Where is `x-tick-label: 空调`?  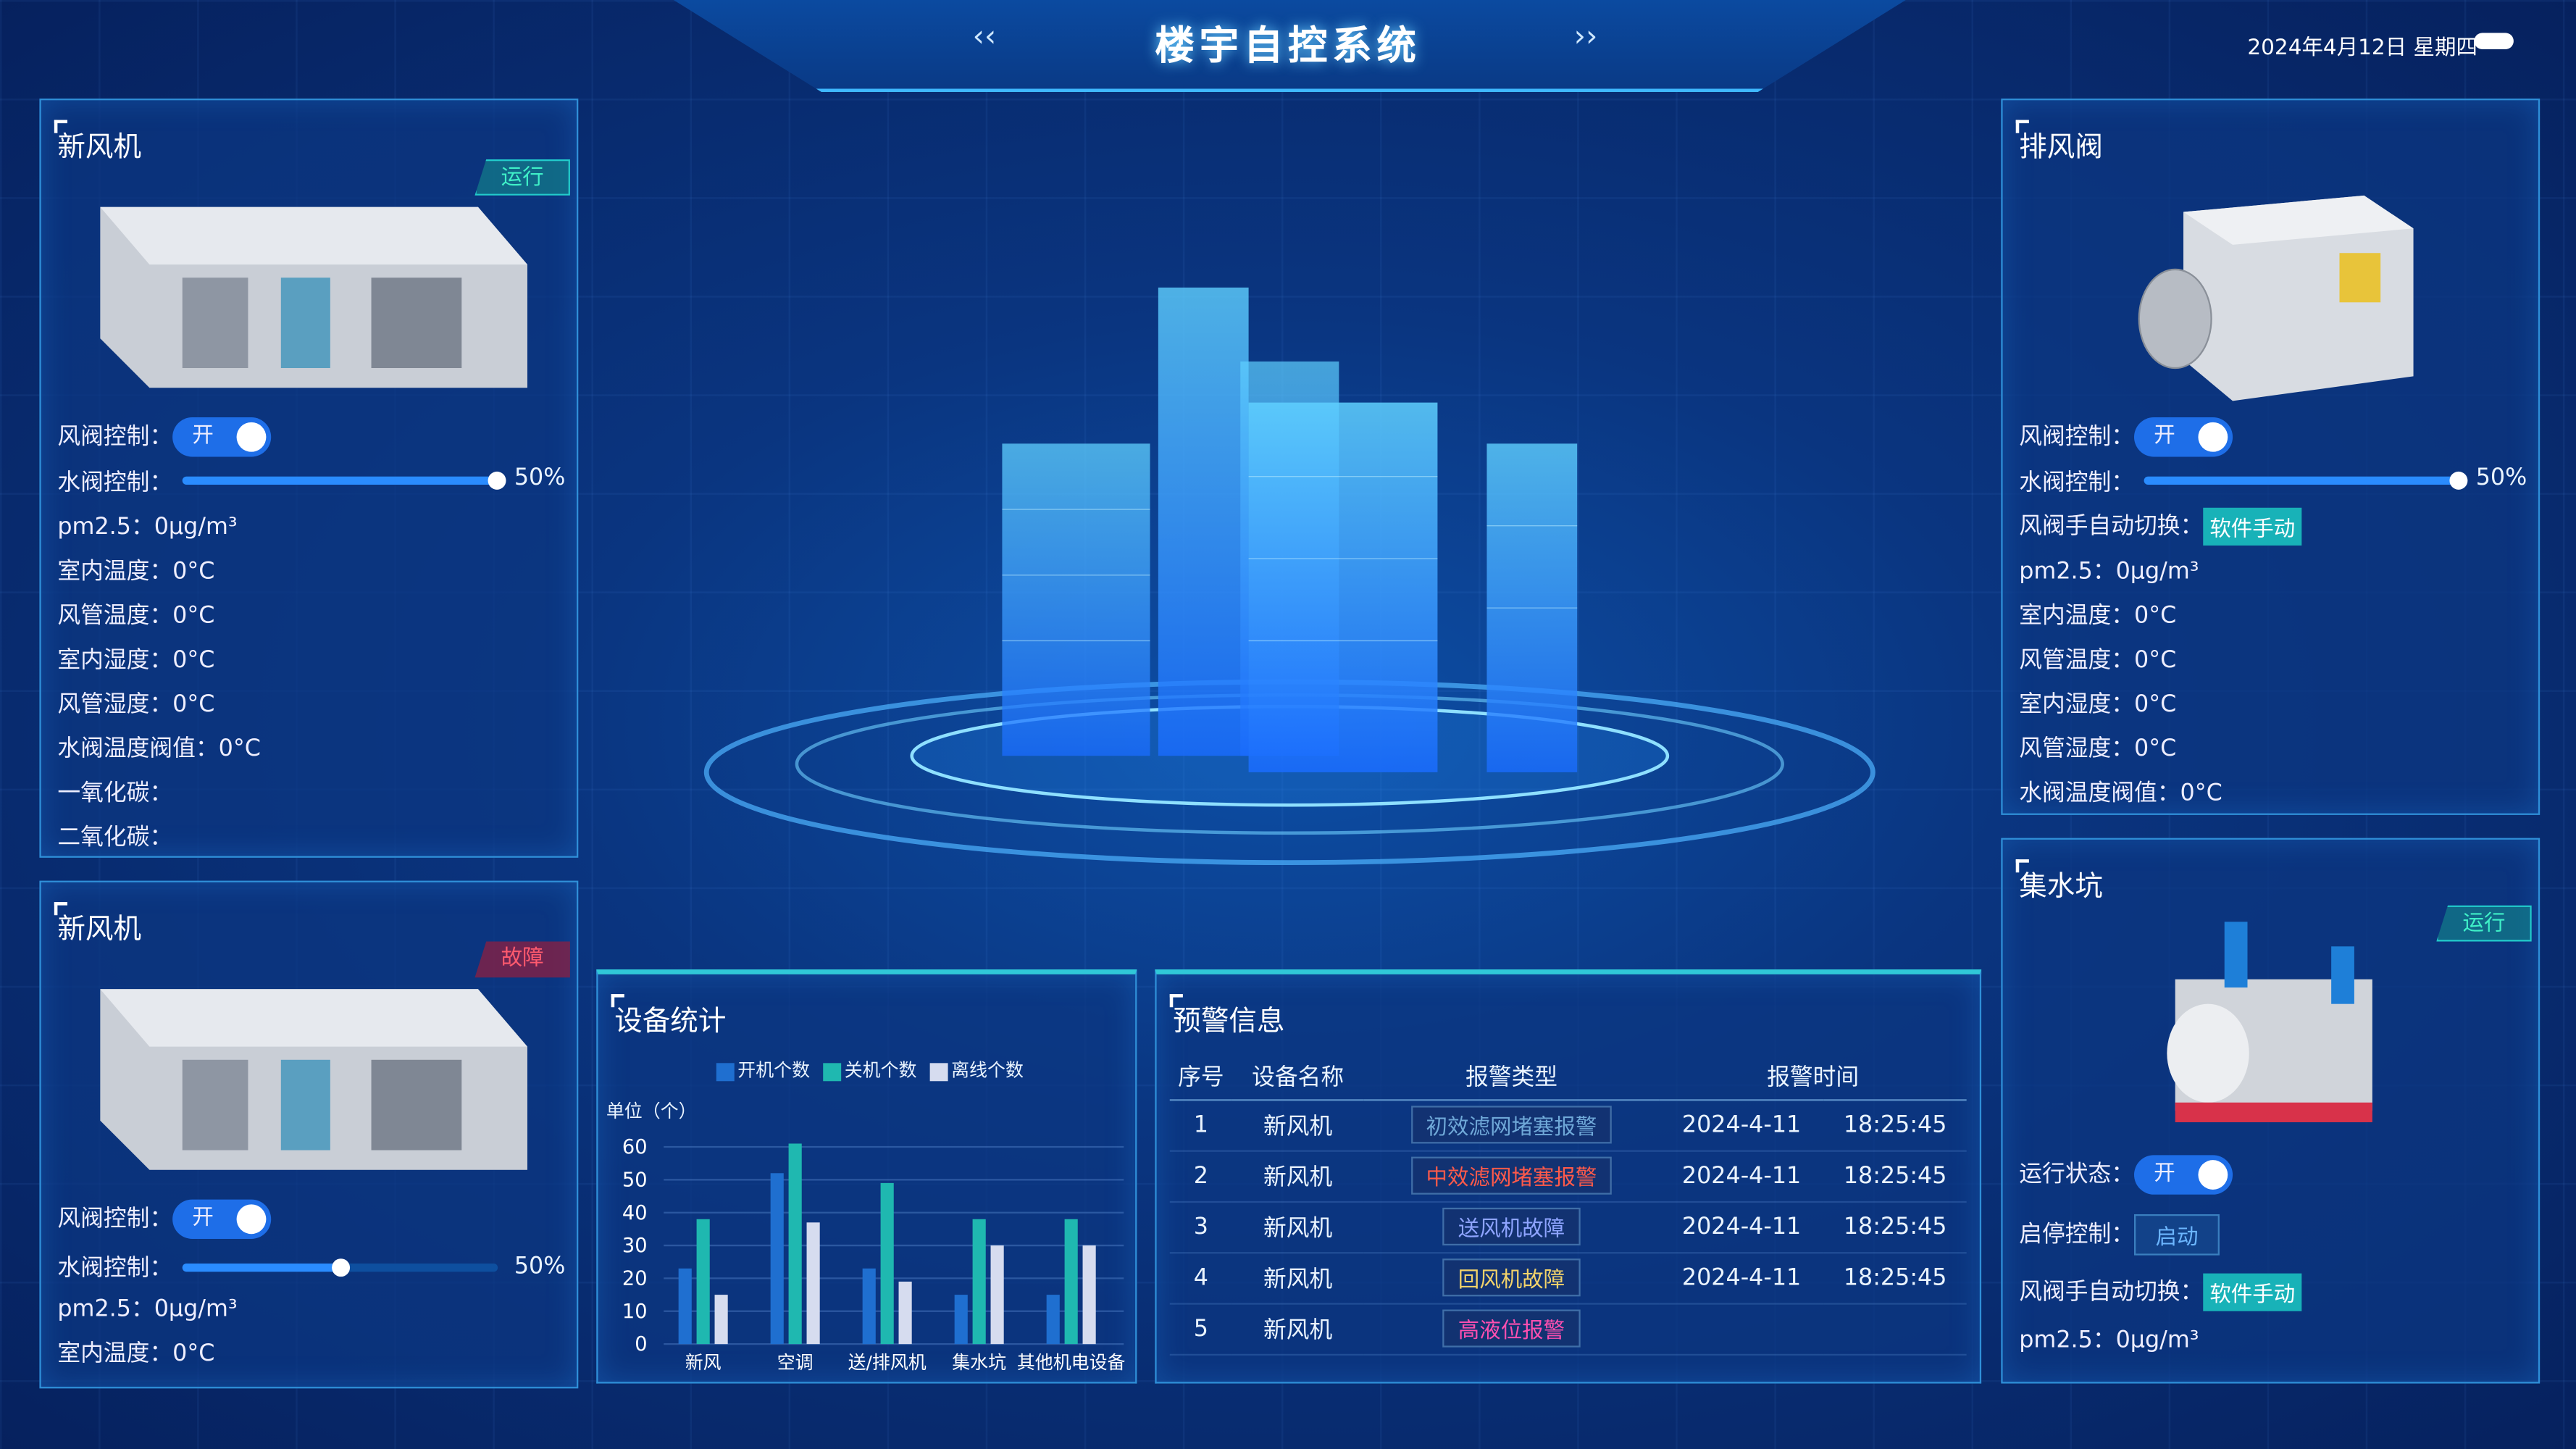
x-tick-label: 空调 is located at coordinates (795, 1363).